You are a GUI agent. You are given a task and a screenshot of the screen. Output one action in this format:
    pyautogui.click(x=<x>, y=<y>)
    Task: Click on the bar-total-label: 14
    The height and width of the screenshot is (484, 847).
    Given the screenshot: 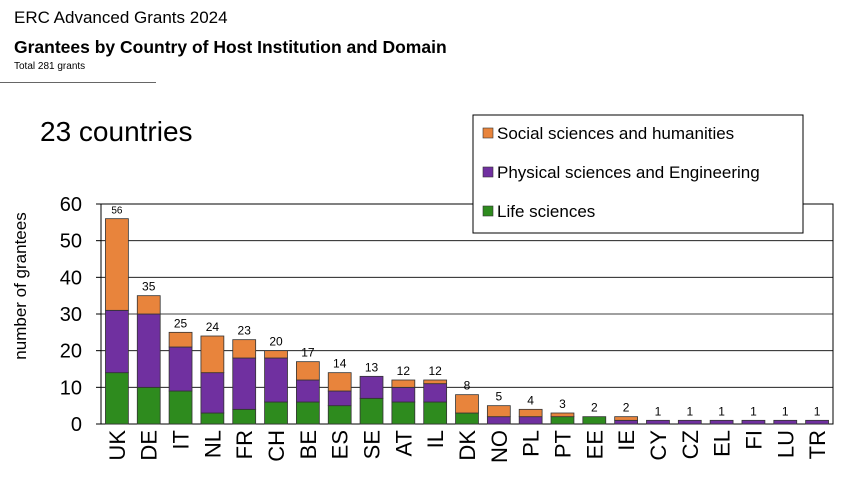 What is the action you would take?
    pyautogui.click(x=340, y=364)
    